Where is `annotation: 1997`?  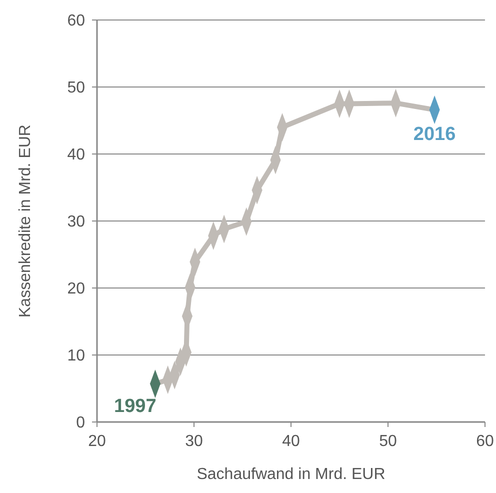 annotation: 1997 is located at coordinates (135, 406).